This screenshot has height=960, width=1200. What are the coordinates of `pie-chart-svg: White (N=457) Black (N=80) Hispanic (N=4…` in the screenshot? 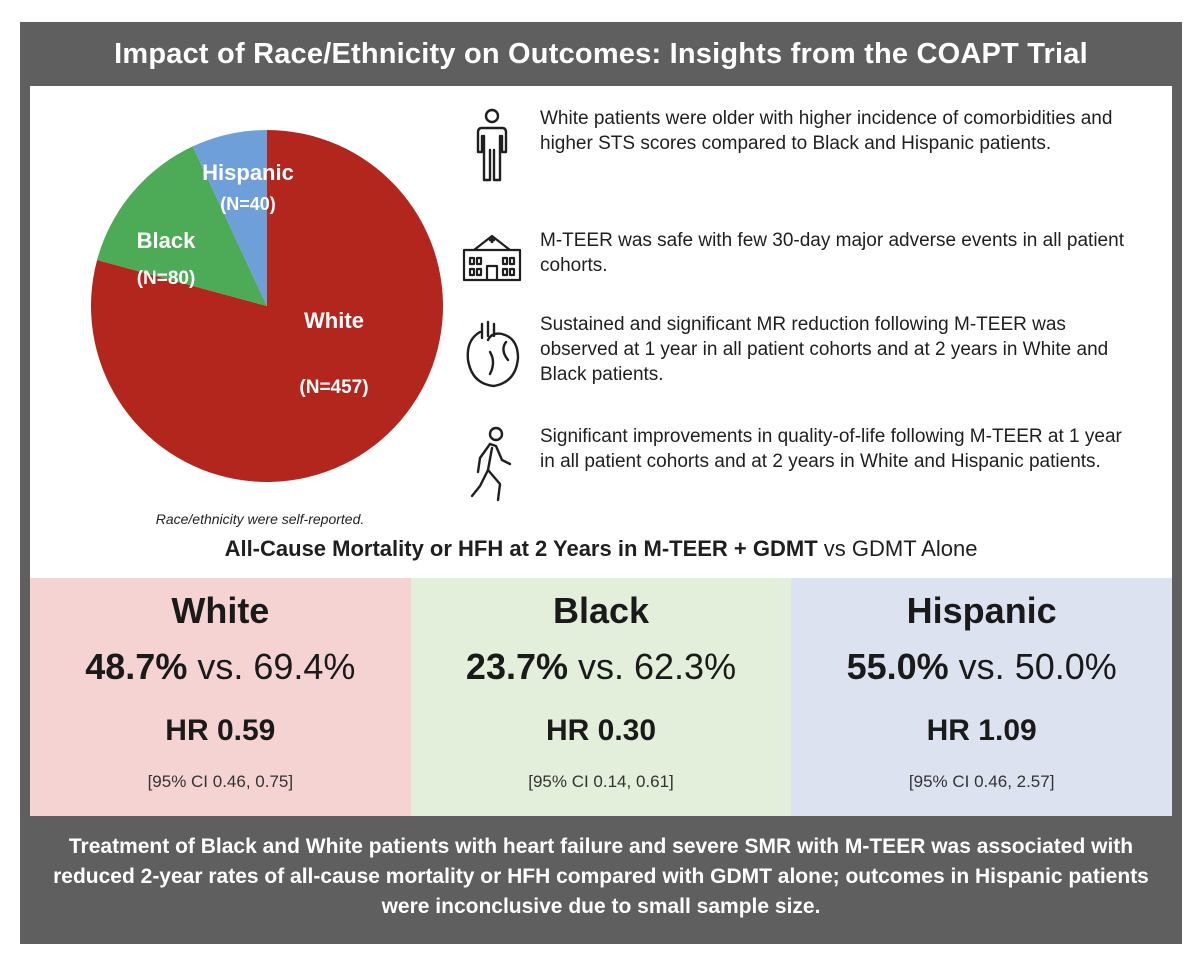 It's located at (267, 306).